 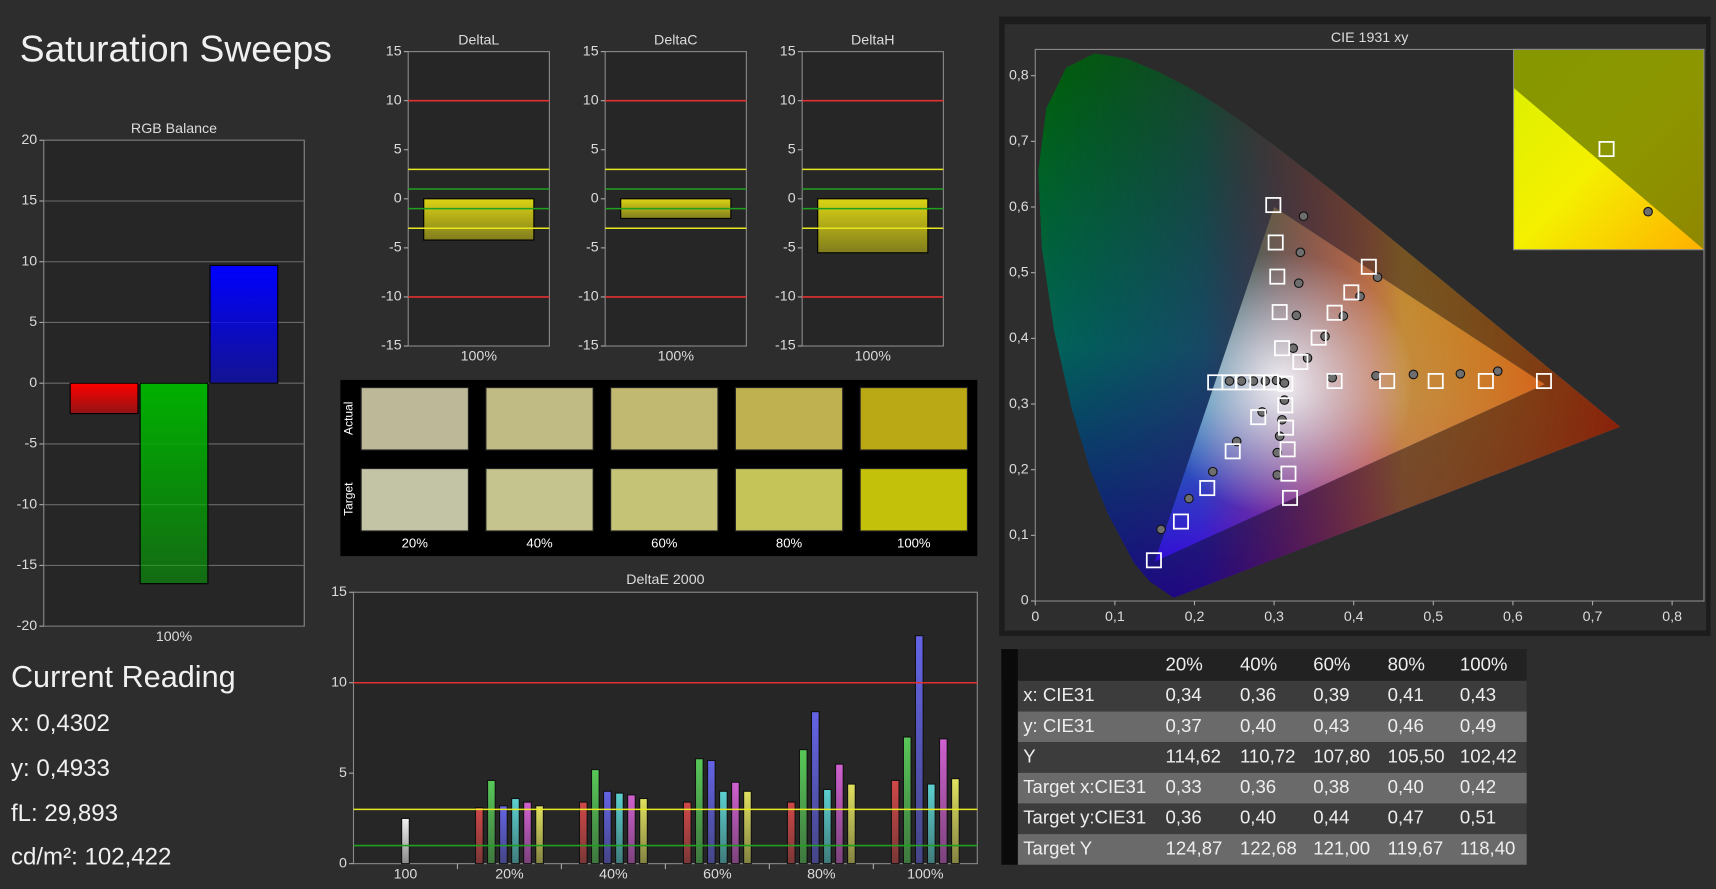 What do you see at coordinates (539, 543) in the screenshot?
I see `swatch-column-label: 40%` at bounding box center [539, 543].